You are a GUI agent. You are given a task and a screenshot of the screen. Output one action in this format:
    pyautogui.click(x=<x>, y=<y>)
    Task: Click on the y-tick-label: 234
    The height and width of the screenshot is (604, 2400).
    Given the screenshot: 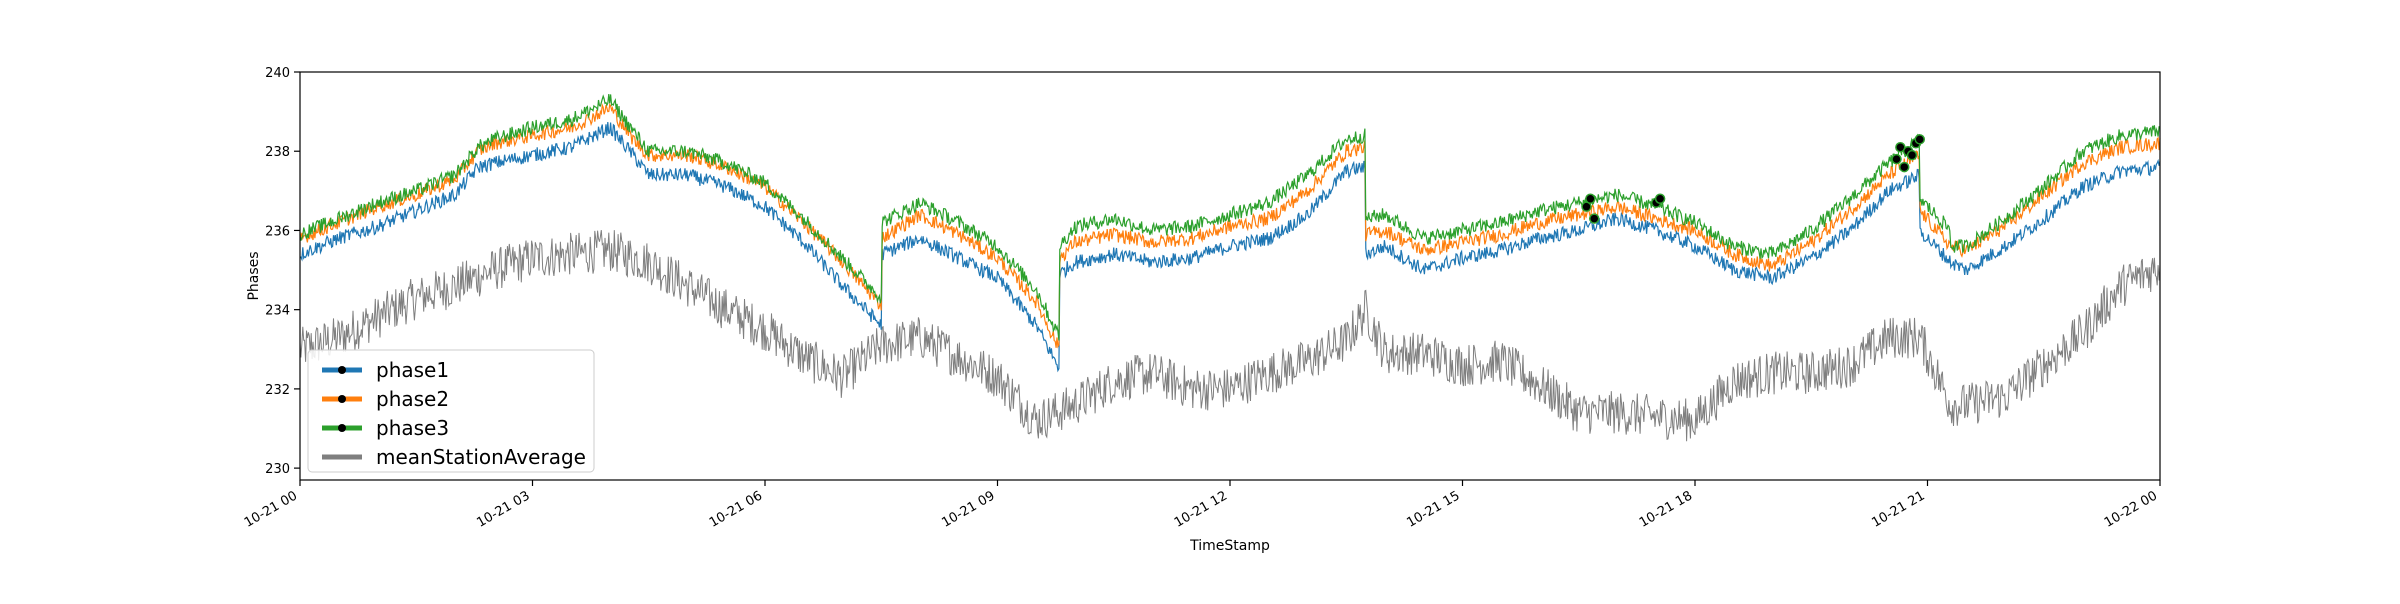 What is the action you would take?
    pyautogui.click(x=277, y=311)
    